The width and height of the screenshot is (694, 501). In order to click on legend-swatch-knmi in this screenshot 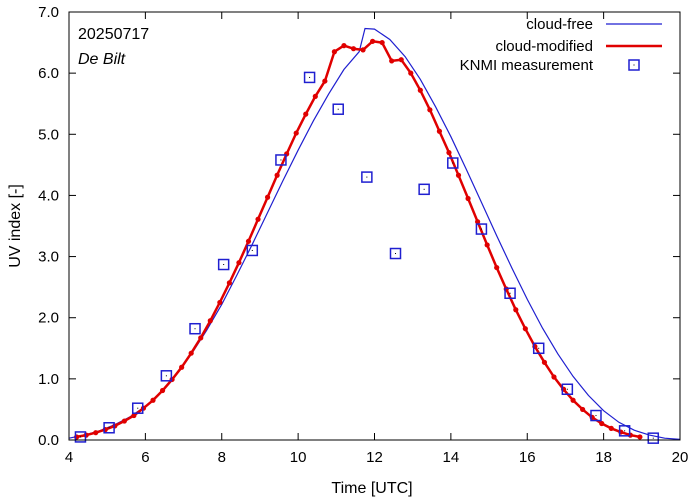, I will do `click(634, 65)`.